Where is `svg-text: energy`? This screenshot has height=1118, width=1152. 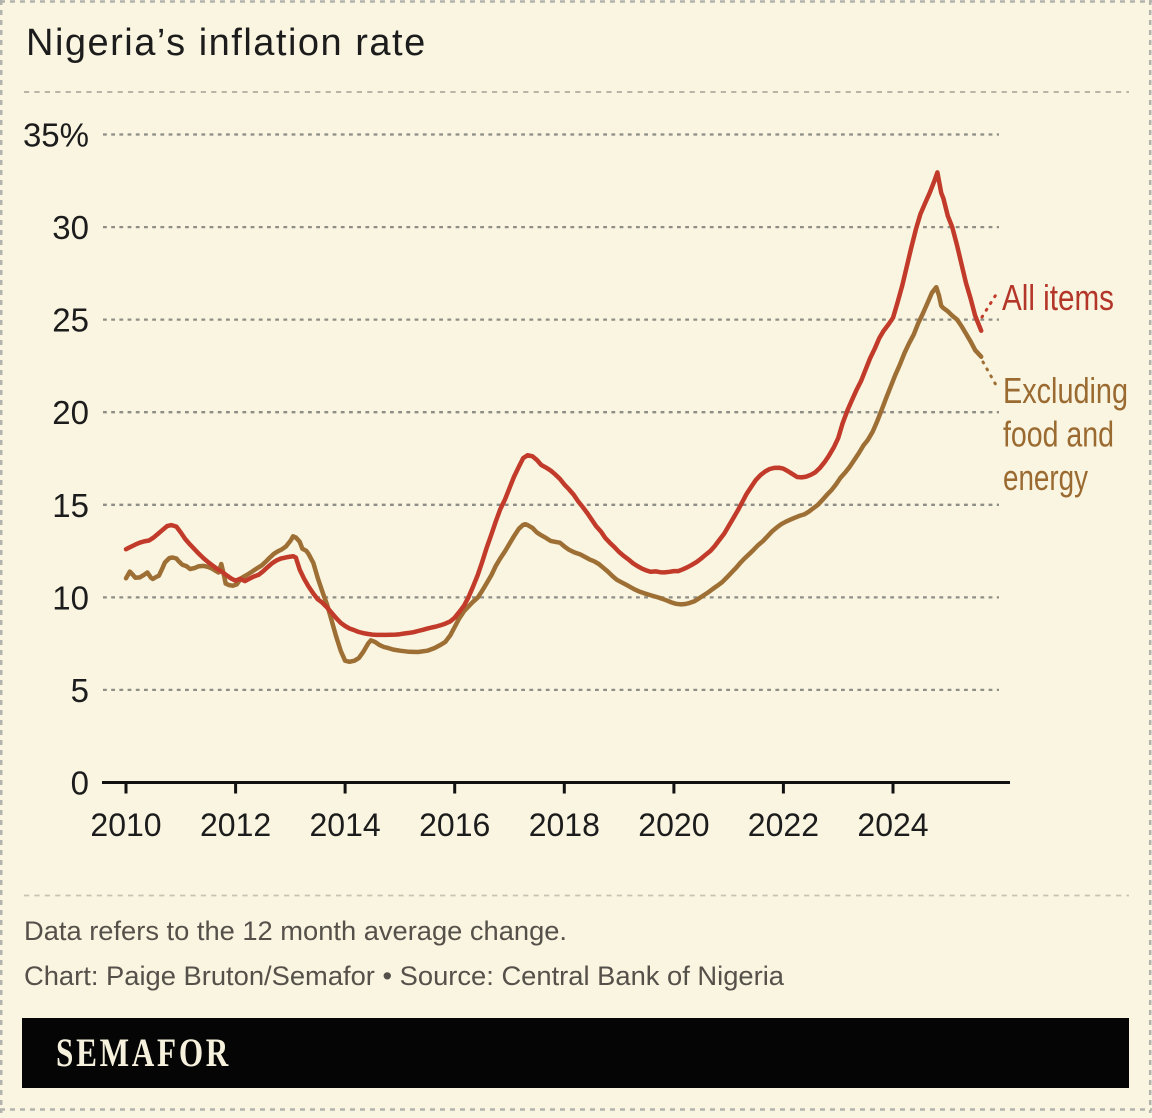
svg-text: energy is located at coordinates (1045, 477).